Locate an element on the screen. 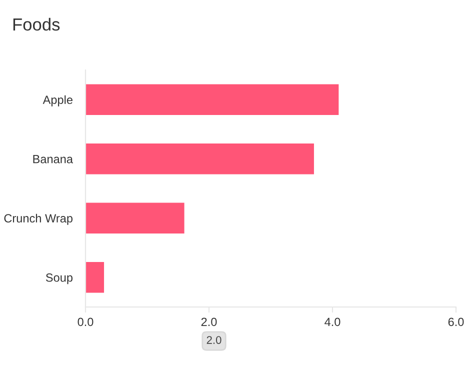  x-tick-label: 4.0 is located at coordinates (332, 322).